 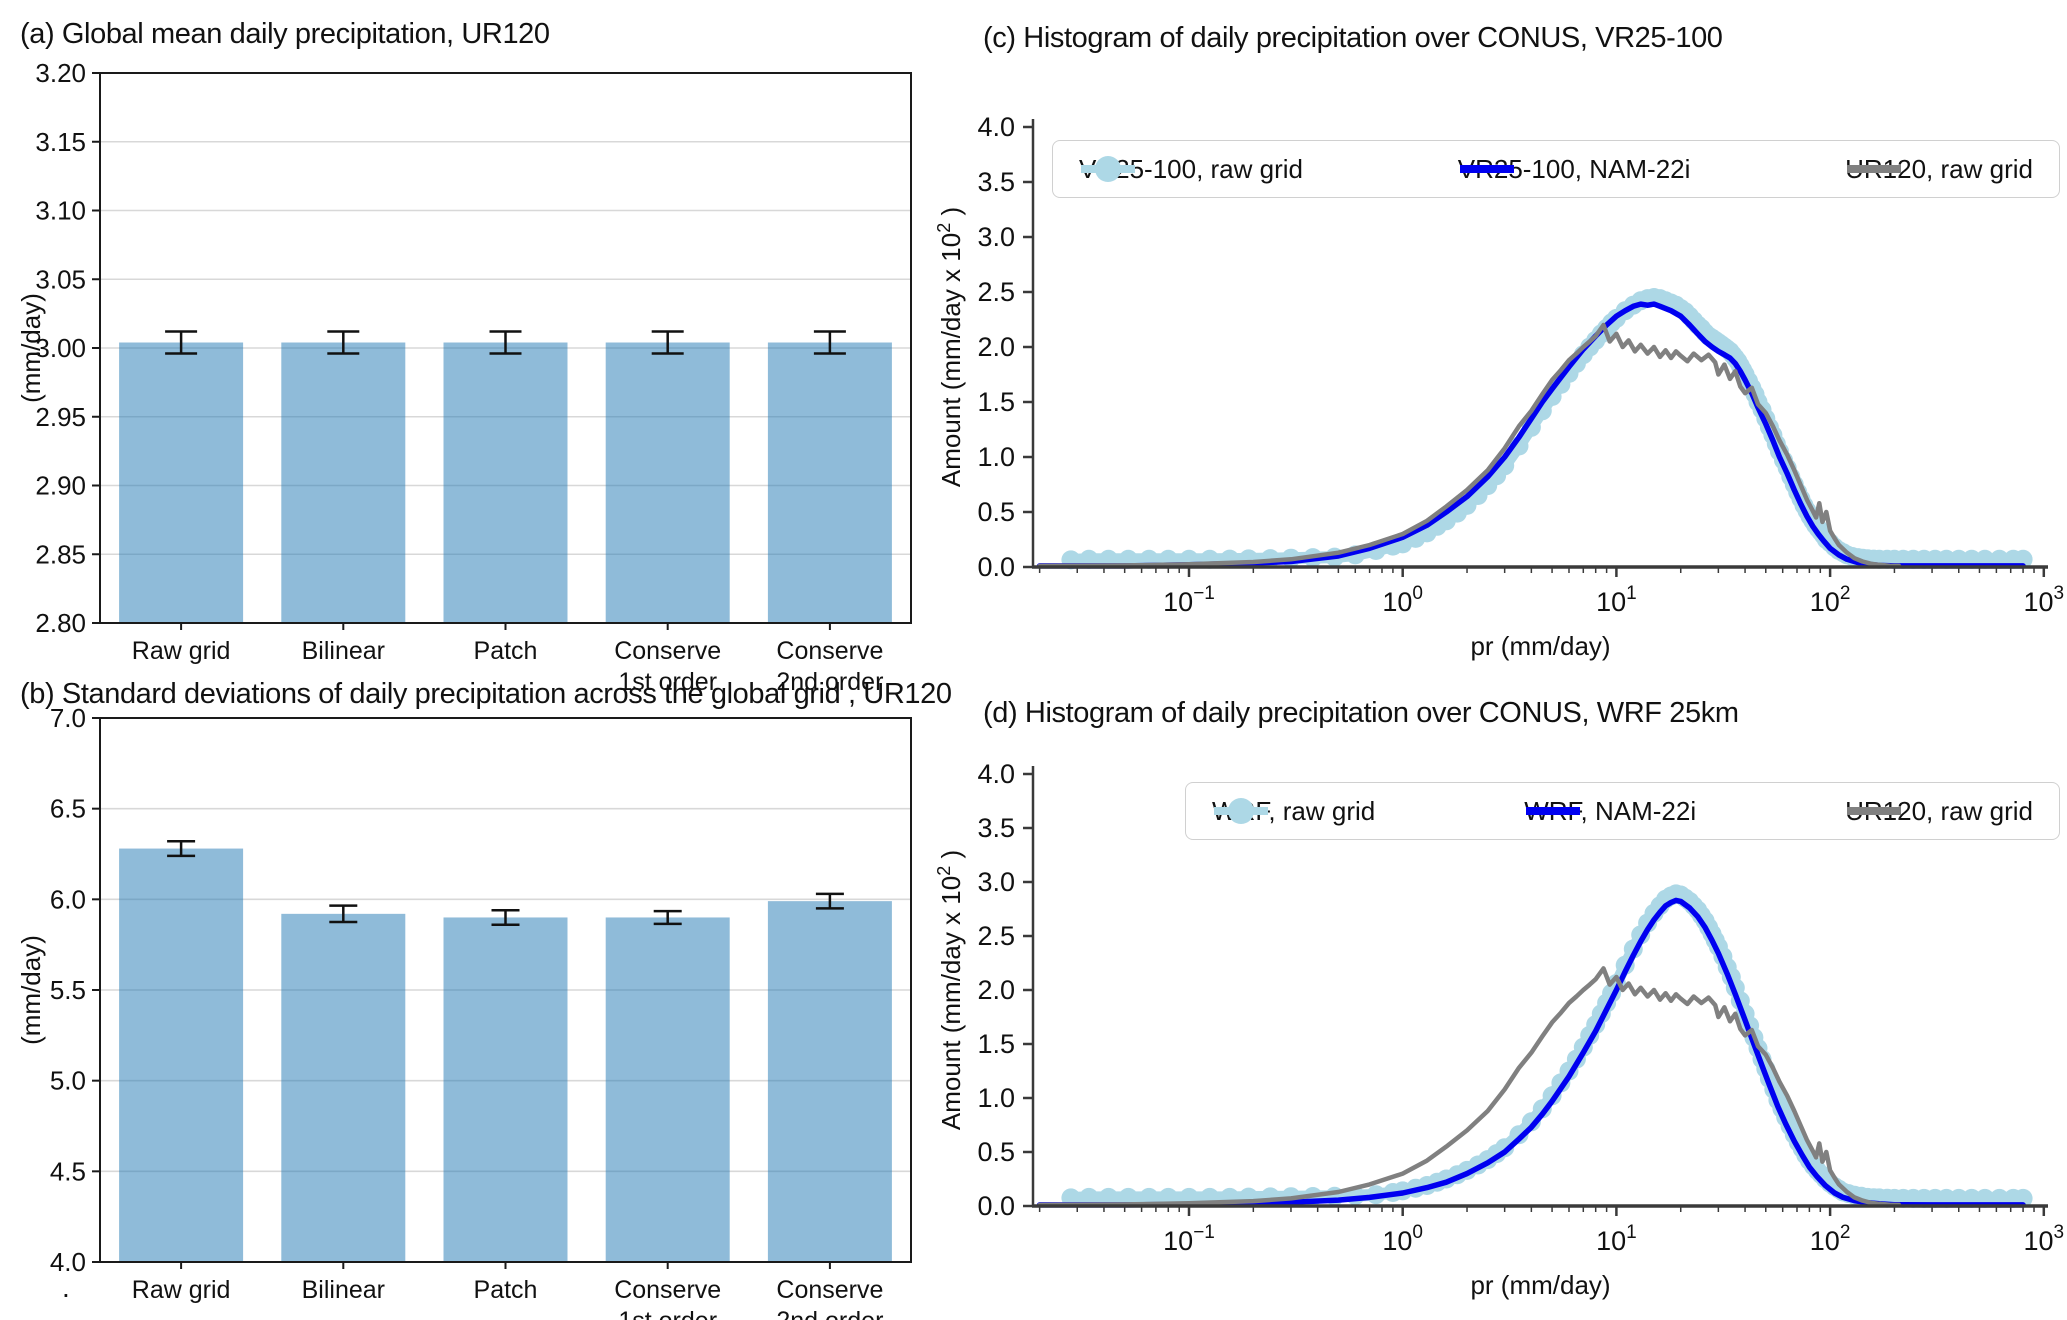 What do you see at coordinates (60, 623) in the screenshot?
I see `y-tick-label: 2.80` at bounding box center [60, 623].